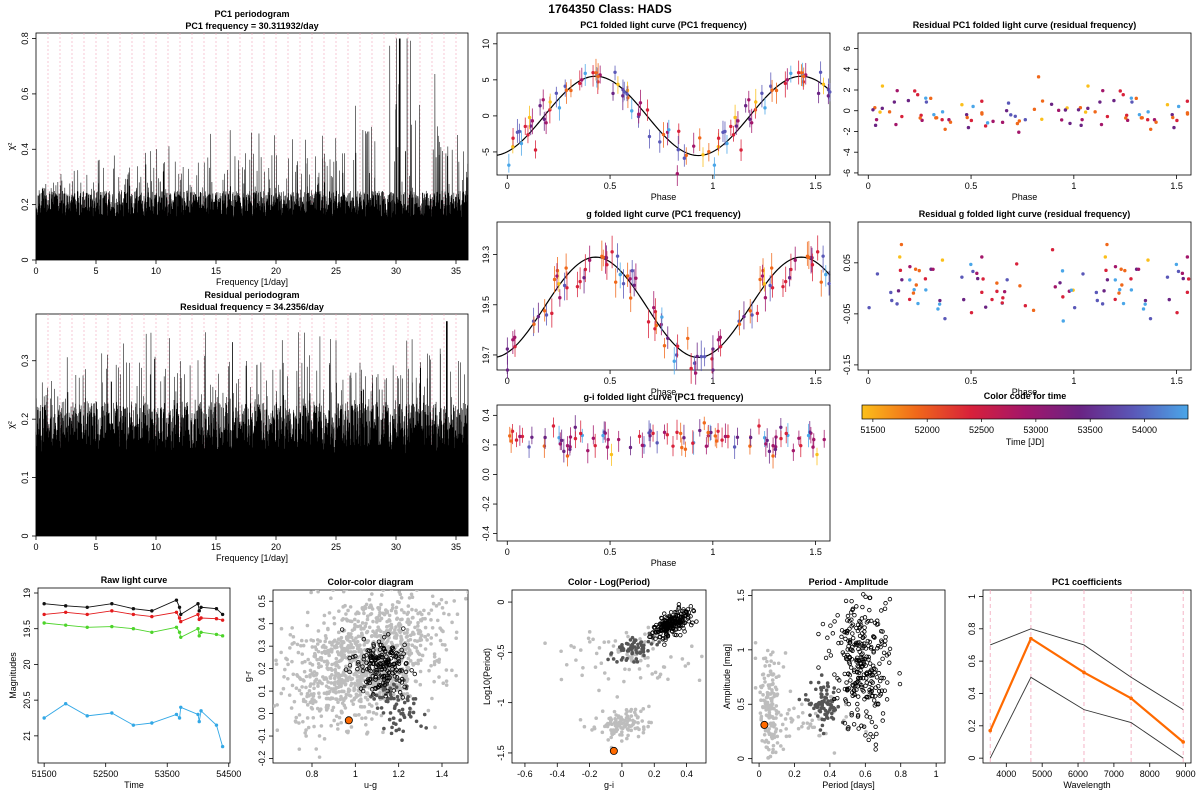 This screenshot has width=1200, height=805. Describe the element at coordinates (1086, 689) in the screenshot. I see `coefficient-line-PC1` at that location.